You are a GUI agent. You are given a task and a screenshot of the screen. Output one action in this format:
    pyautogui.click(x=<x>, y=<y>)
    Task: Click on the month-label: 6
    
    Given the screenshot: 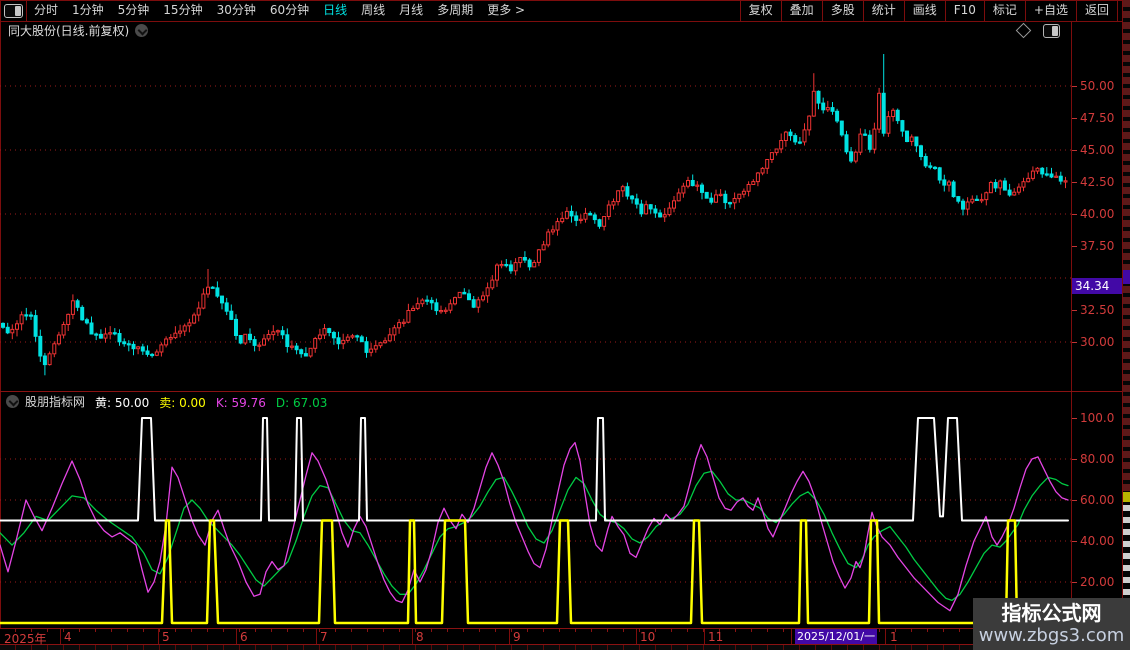 What is the action you would take?
    pyautogui.click(x=244, y=637)
    